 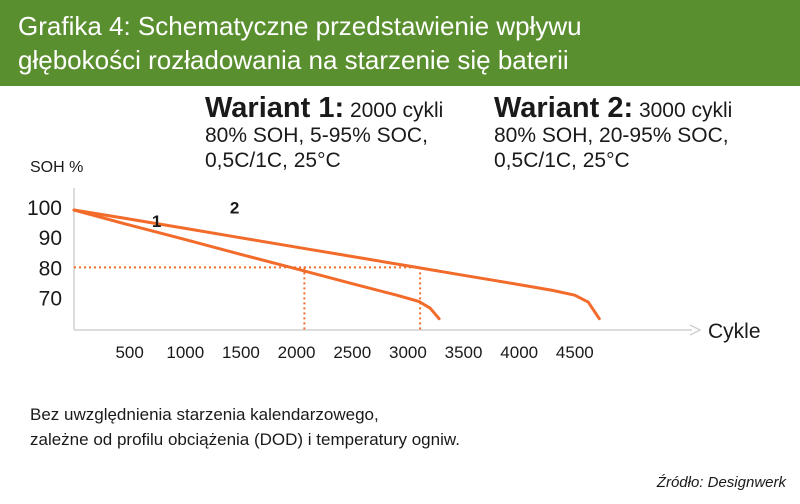 I want to click on variant-1-cycles: 2000 cykli, so click(x=396, y=110).